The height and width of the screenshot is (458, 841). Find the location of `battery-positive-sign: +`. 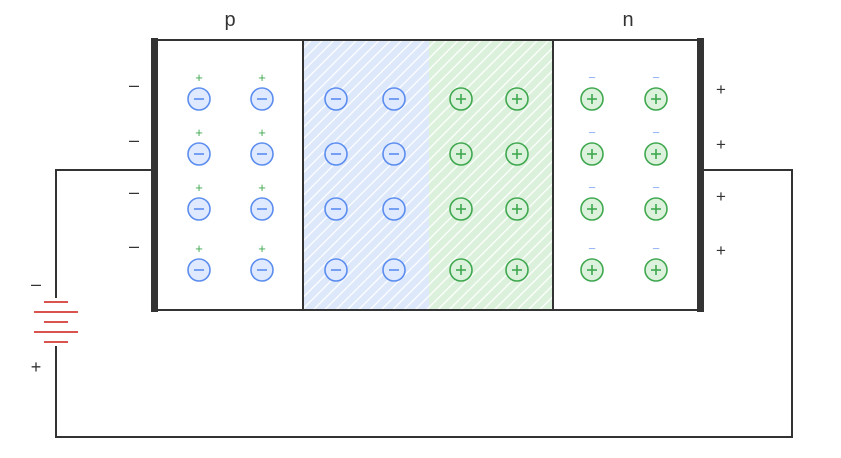

battery-positive-sign: + is located at coordinates (36, 367).